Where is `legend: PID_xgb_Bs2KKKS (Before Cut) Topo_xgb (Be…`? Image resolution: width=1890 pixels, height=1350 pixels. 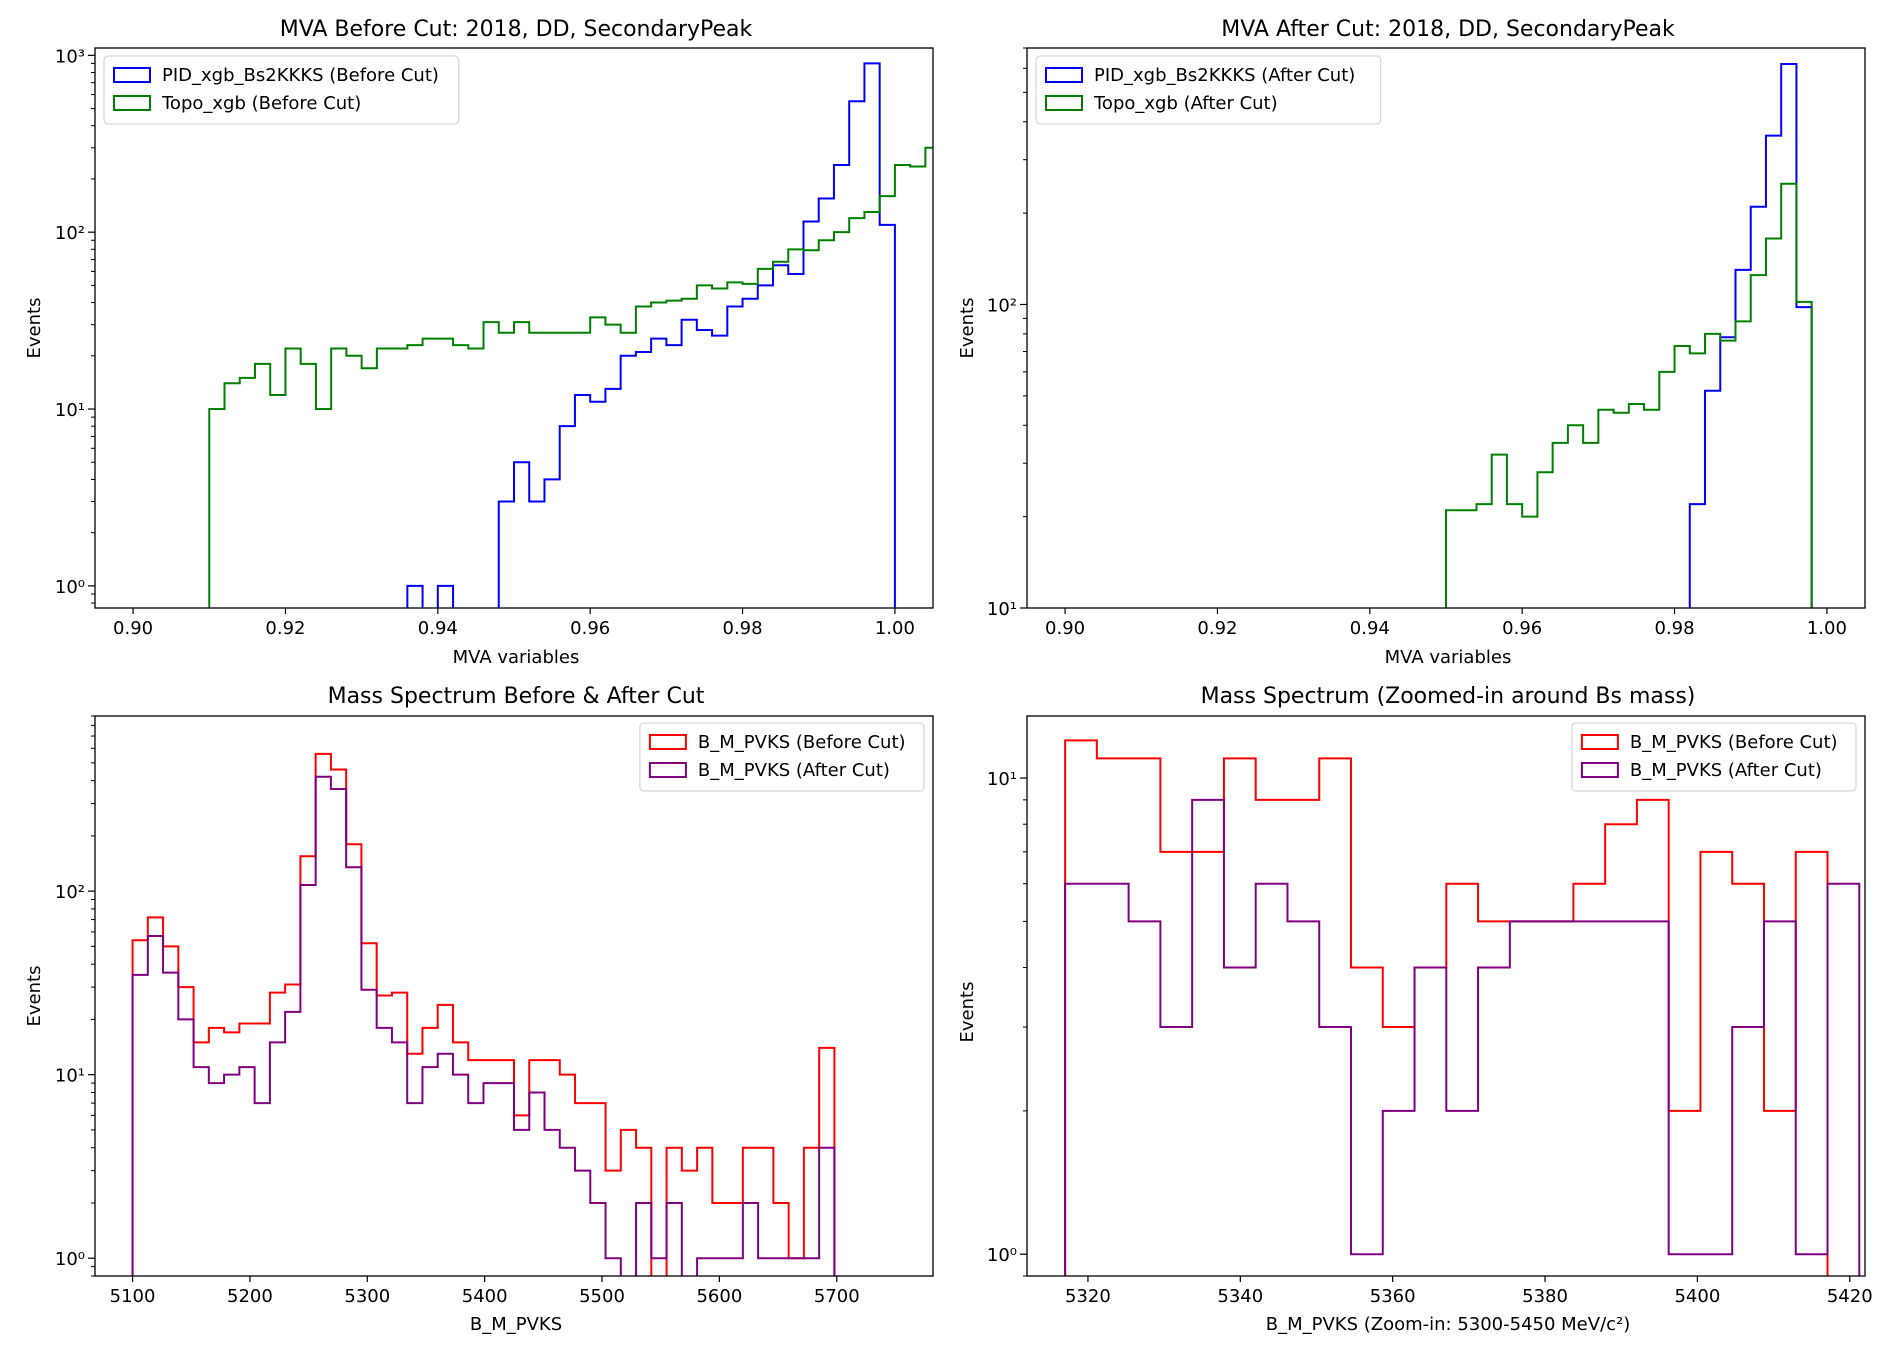
legend: PID_xgb_Bs2KKKS (Before Cut) Topo_xgb (Be… is located at coordinates (281, 90).